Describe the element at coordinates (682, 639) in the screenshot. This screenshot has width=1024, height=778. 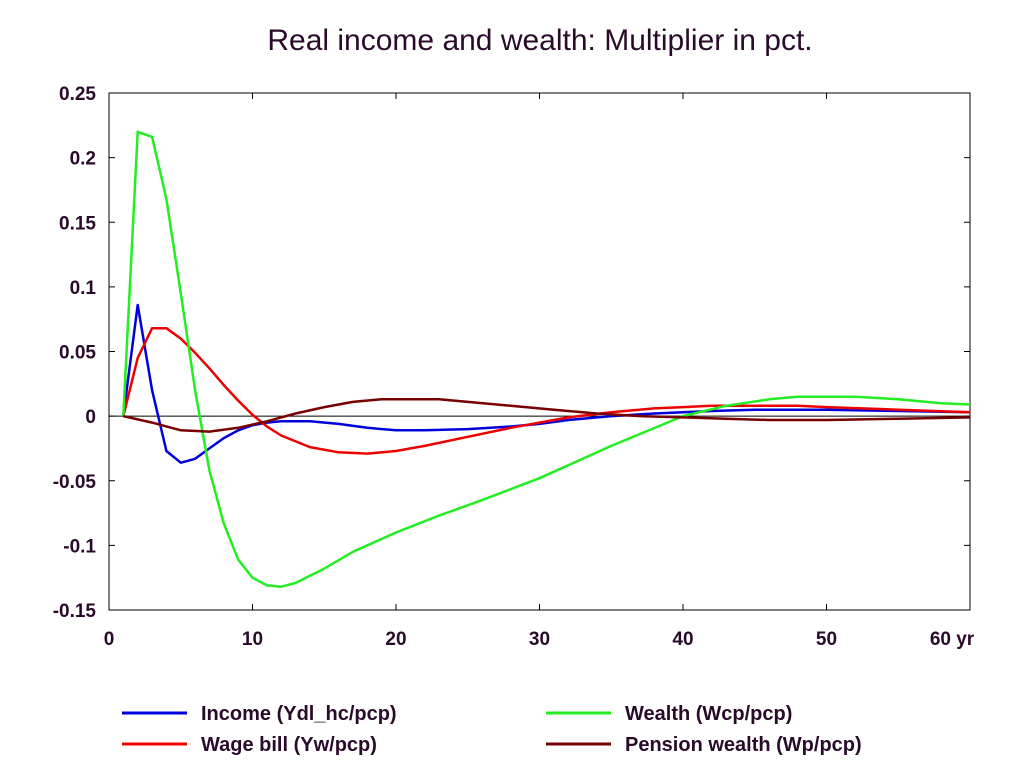
I see `x-tick-label: 40` at that location.